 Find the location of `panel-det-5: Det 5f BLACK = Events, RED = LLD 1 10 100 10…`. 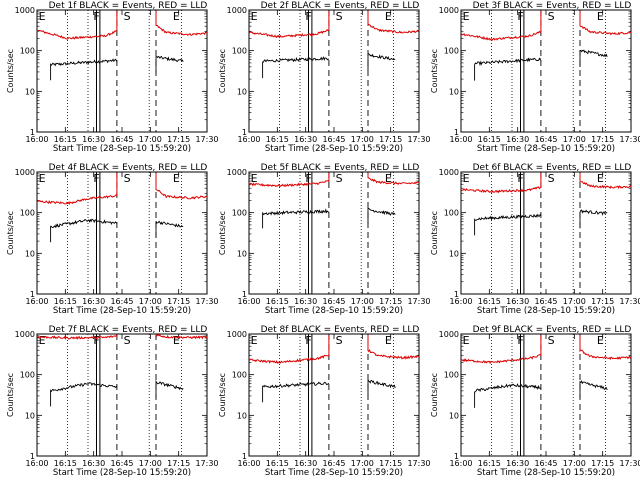

panel-det-5: Det 5f BLACK = Events, RED = LLD 1 10 100 10… is located at coordinates (324, 239).